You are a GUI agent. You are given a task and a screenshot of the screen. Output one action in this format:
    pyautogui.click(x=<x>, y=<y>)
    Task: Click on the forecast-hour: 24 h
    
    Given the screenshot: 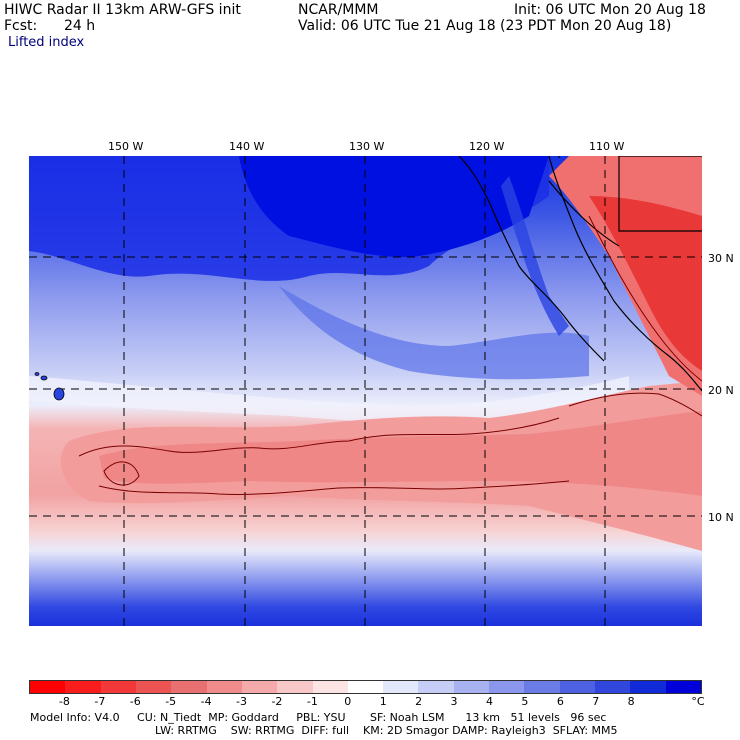 What is the action you would take?
    pyautogui.click(x=80, y=26)
    